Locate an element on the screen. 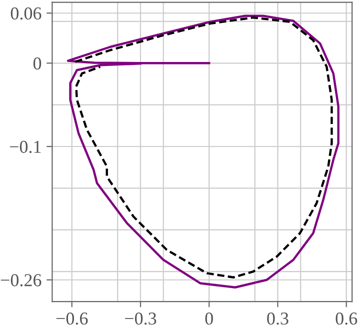 Image resolution: width=360 pixels, height=326 pixels. y-tick-label: −0.26 is located at coordinates (21, 280).